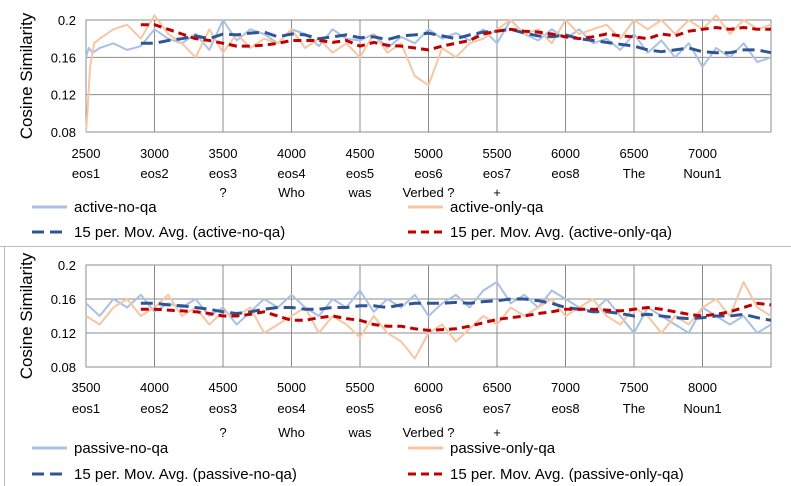  Describe the element at coordinates (702, 387) in the screenshot. I see `x-tick-label: 8000` at that location.